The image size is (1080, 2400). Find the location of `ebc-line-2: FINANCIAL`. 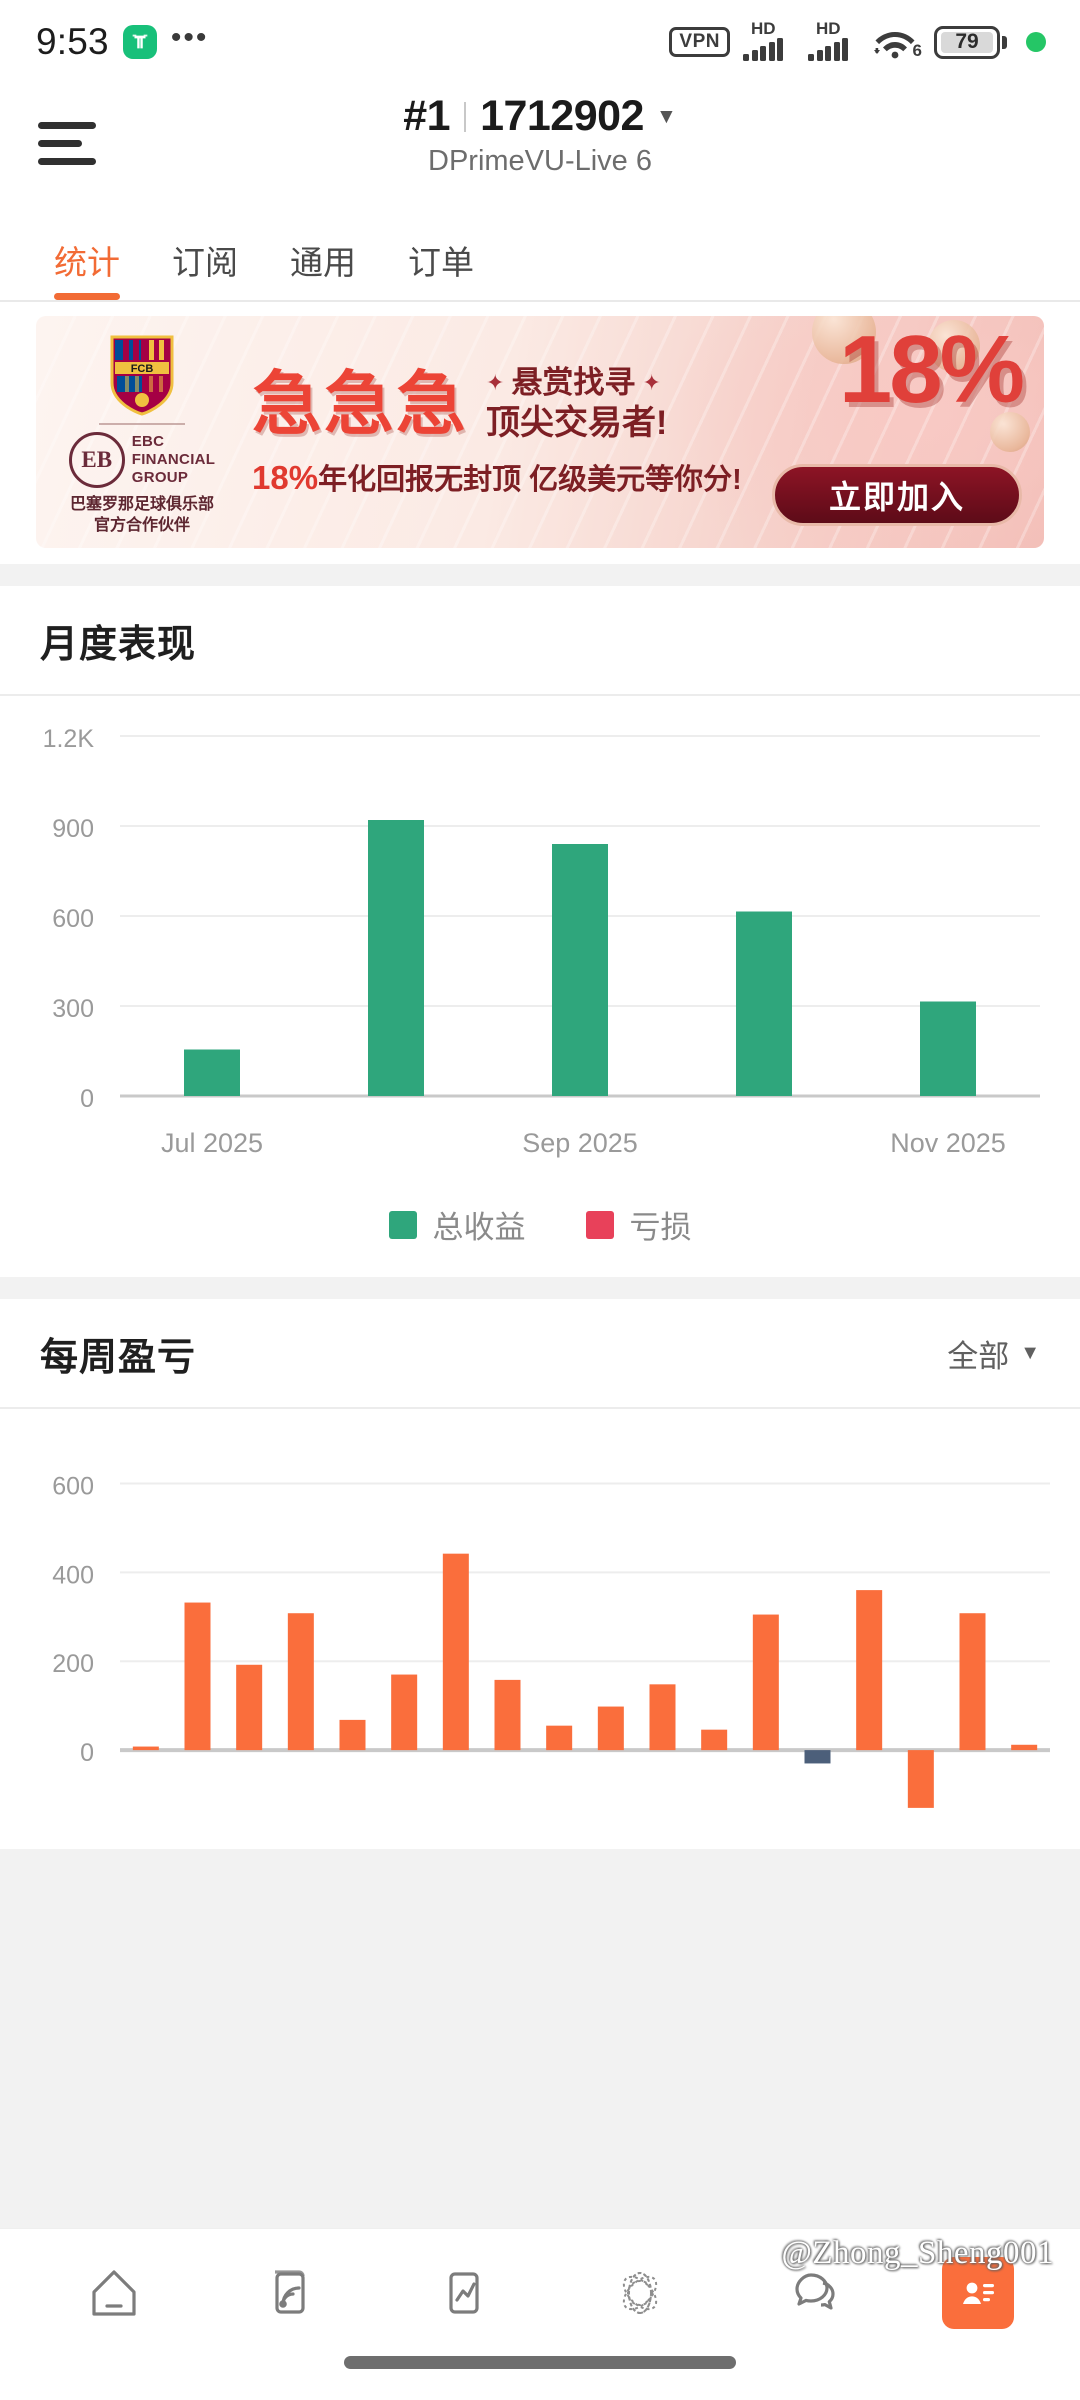

ebc-line-2: FINANCIAL is located at coordinates (173, 459).